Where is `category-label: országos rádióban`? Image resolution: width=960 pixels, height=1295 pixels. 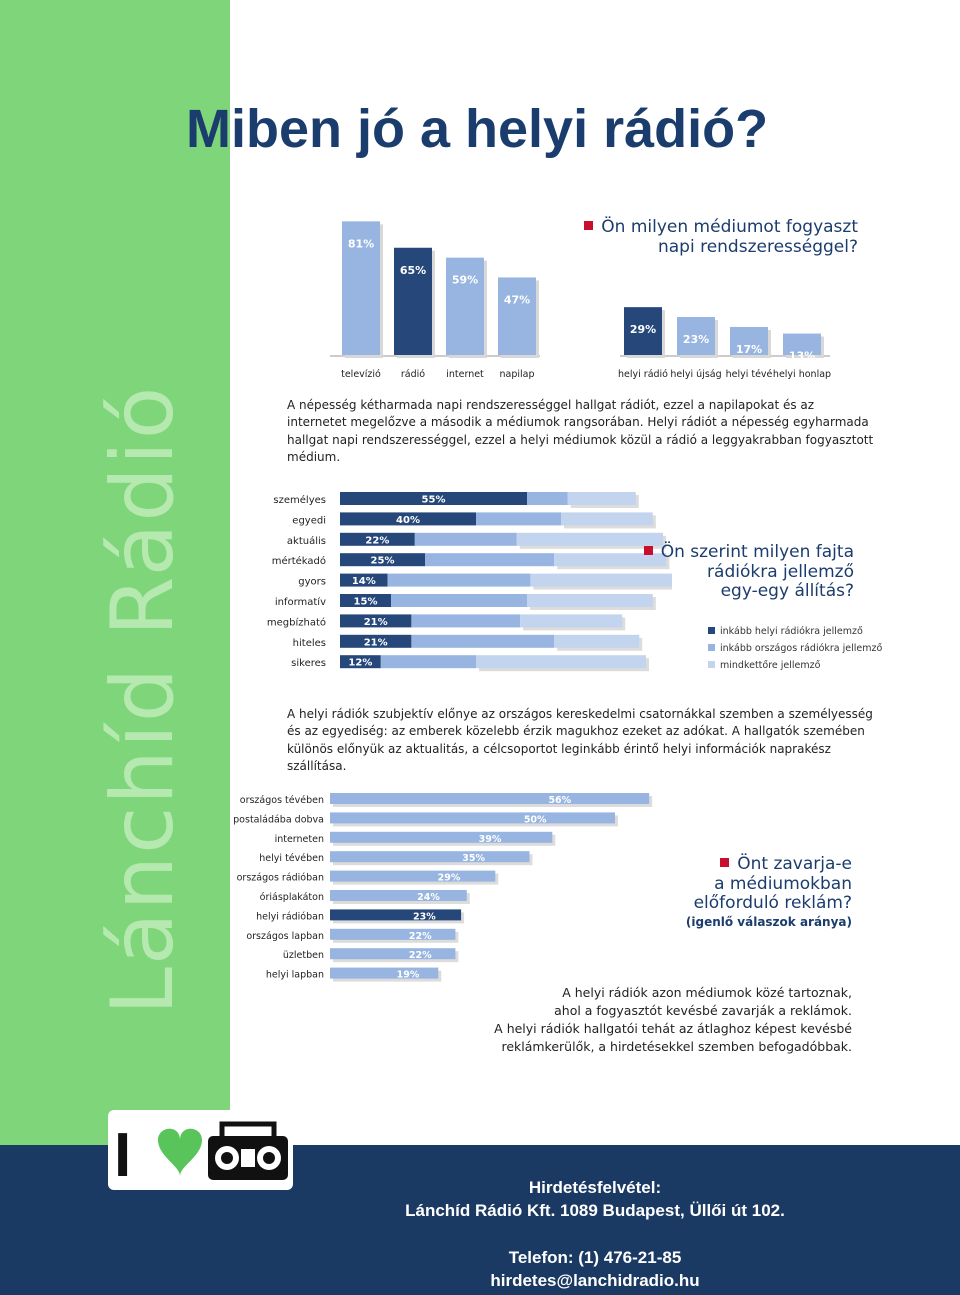 category-label: országos rádióban is located at coordinates (280, 878).